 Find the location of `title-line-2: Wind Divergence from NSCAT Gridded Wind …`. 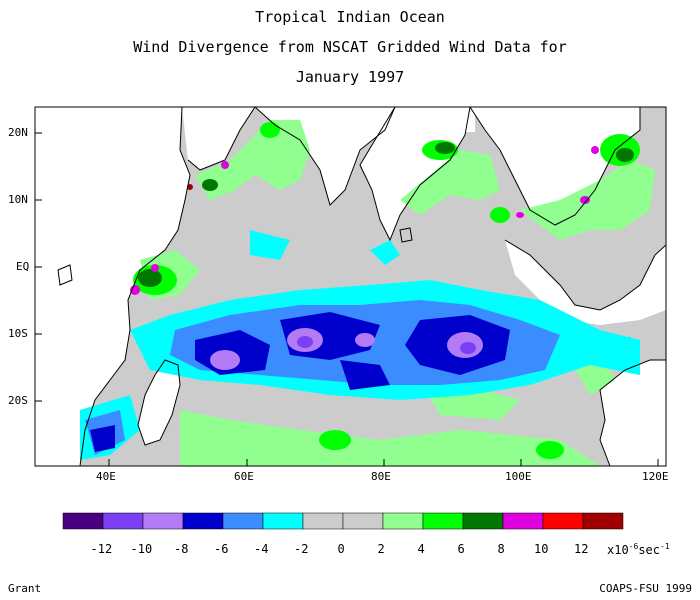

title-line-2: Wind Divergence from NSCAT Gridded Wind … is located at coordinates (350, 47).